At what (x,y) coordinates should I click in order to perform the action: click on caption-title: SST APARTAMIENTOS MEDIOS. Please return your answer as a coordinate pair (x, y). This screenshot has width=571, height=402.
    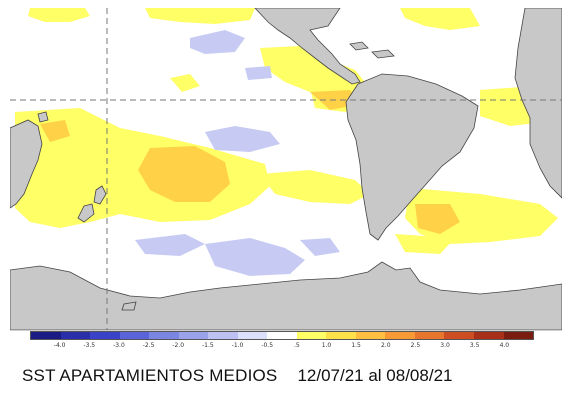
    Looking at the image, I should click on (150, 375).